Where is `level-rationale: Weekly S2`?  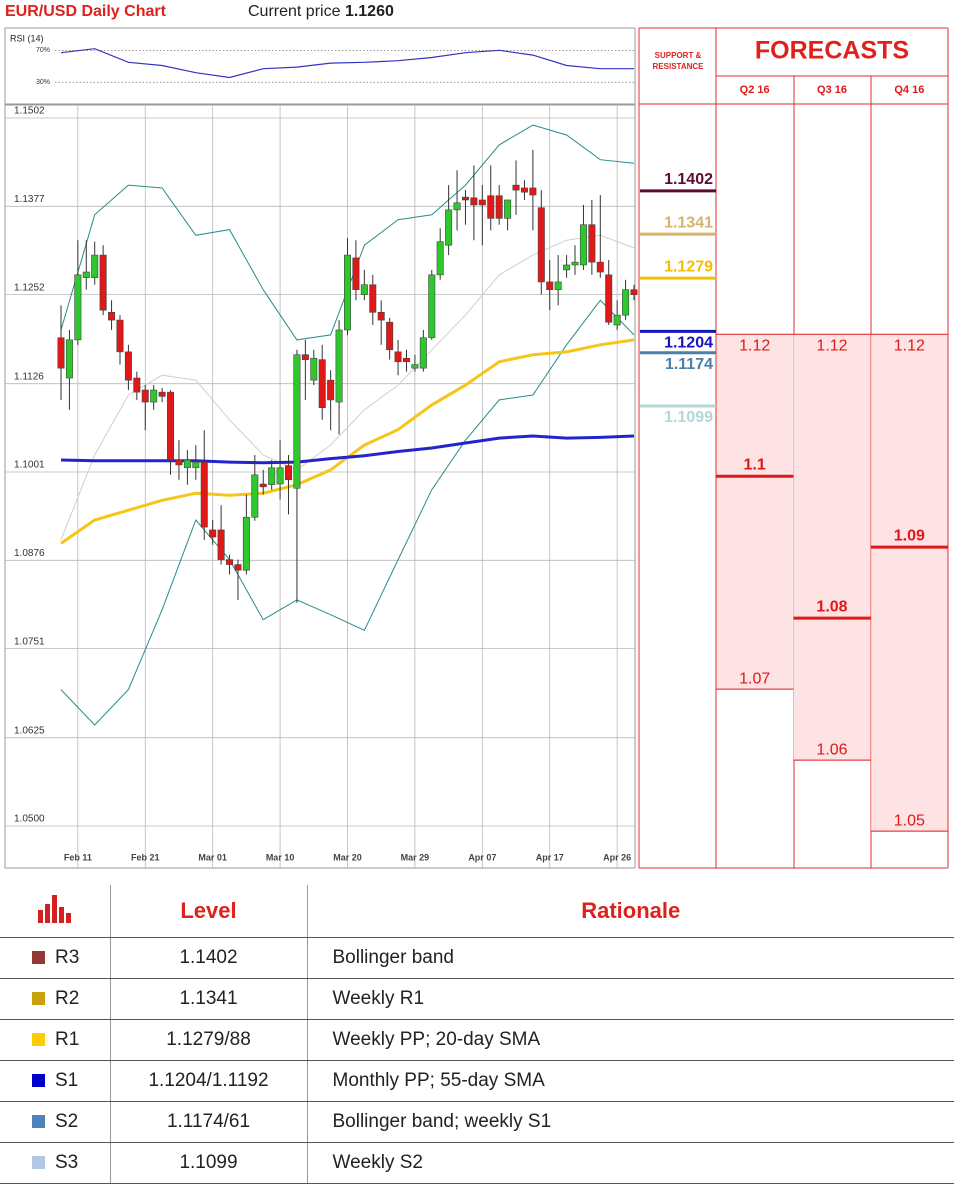 level-rationale: Weekly S2 is located at coordinates (630, 1163).